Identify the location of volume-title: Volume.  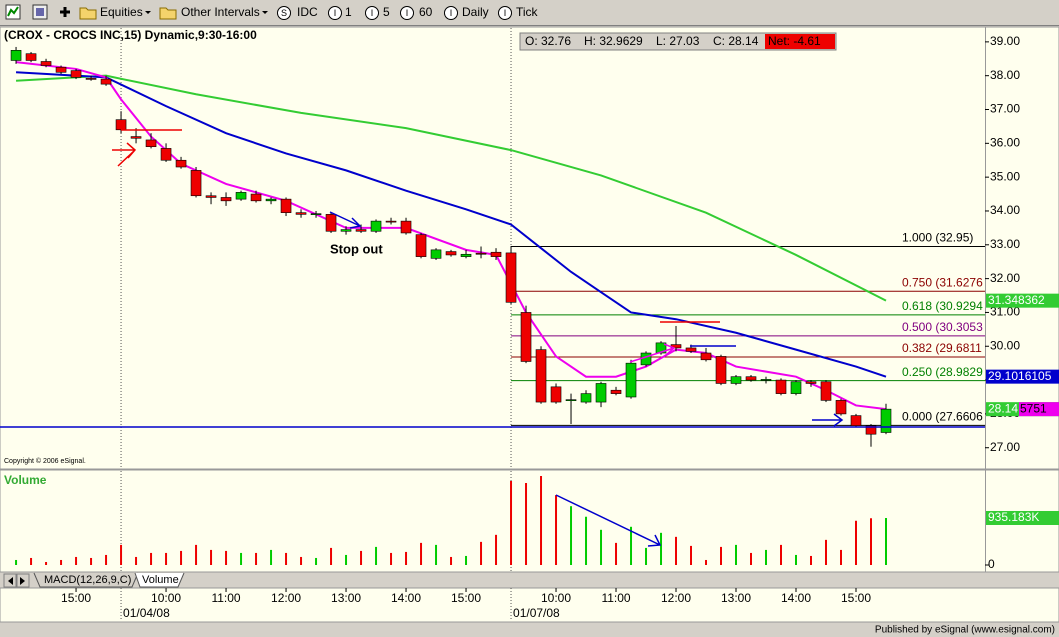
(25, 480).